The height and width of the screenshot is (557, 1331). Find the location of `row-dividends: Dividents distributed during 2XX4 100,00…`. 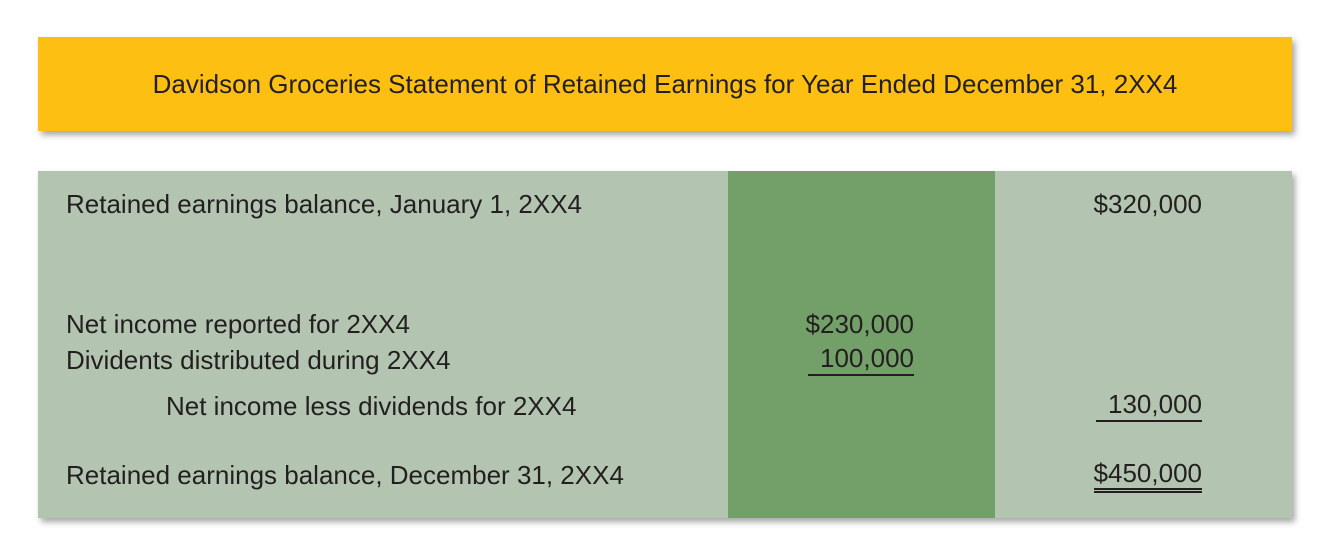

row-dividends: Dividents distributed during 2XX4 100,00… is located at coordinates (665, 360).